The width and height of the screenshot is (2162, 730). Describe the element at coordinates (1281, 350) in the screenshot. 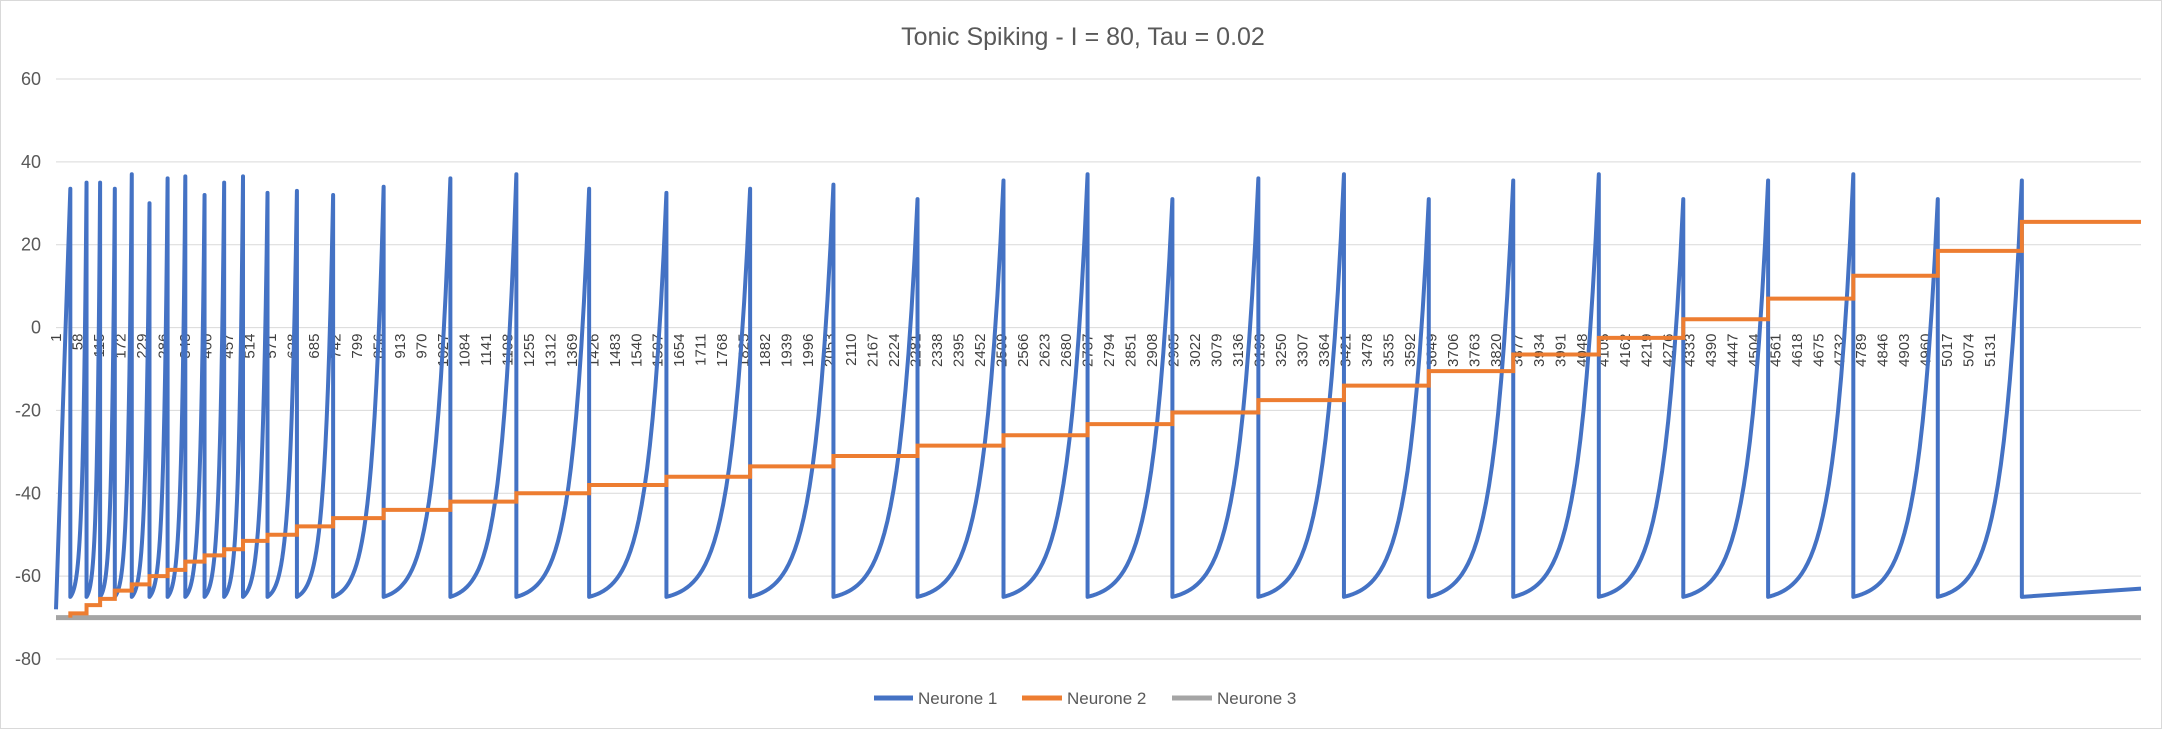

I see `x-tick-label: 3250` at that location.